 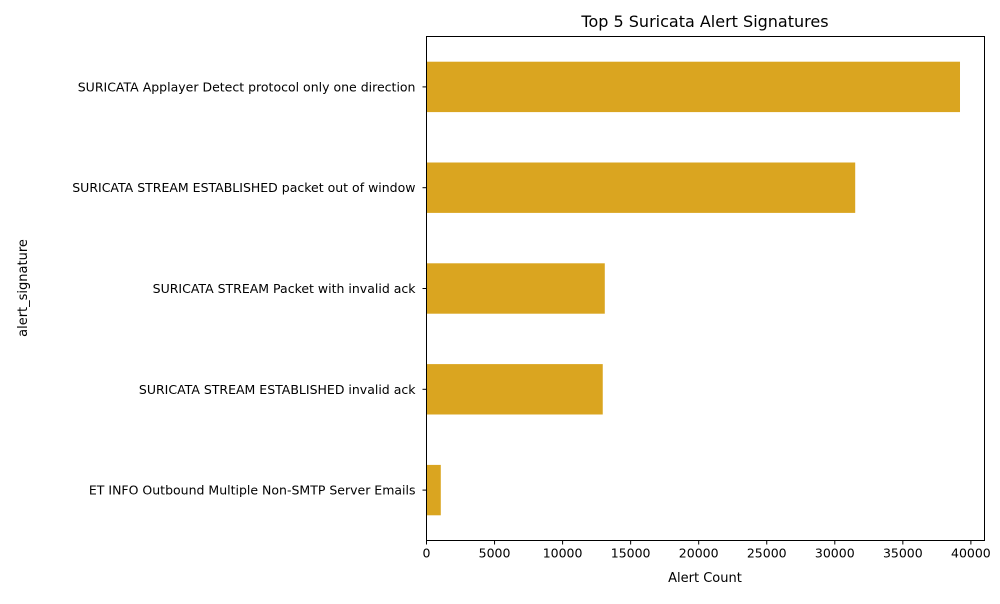 What do you see at coordinates (971, 553) in the screenshot?
I see `x-tick-label: 40000` at bounding box center [971, 553].